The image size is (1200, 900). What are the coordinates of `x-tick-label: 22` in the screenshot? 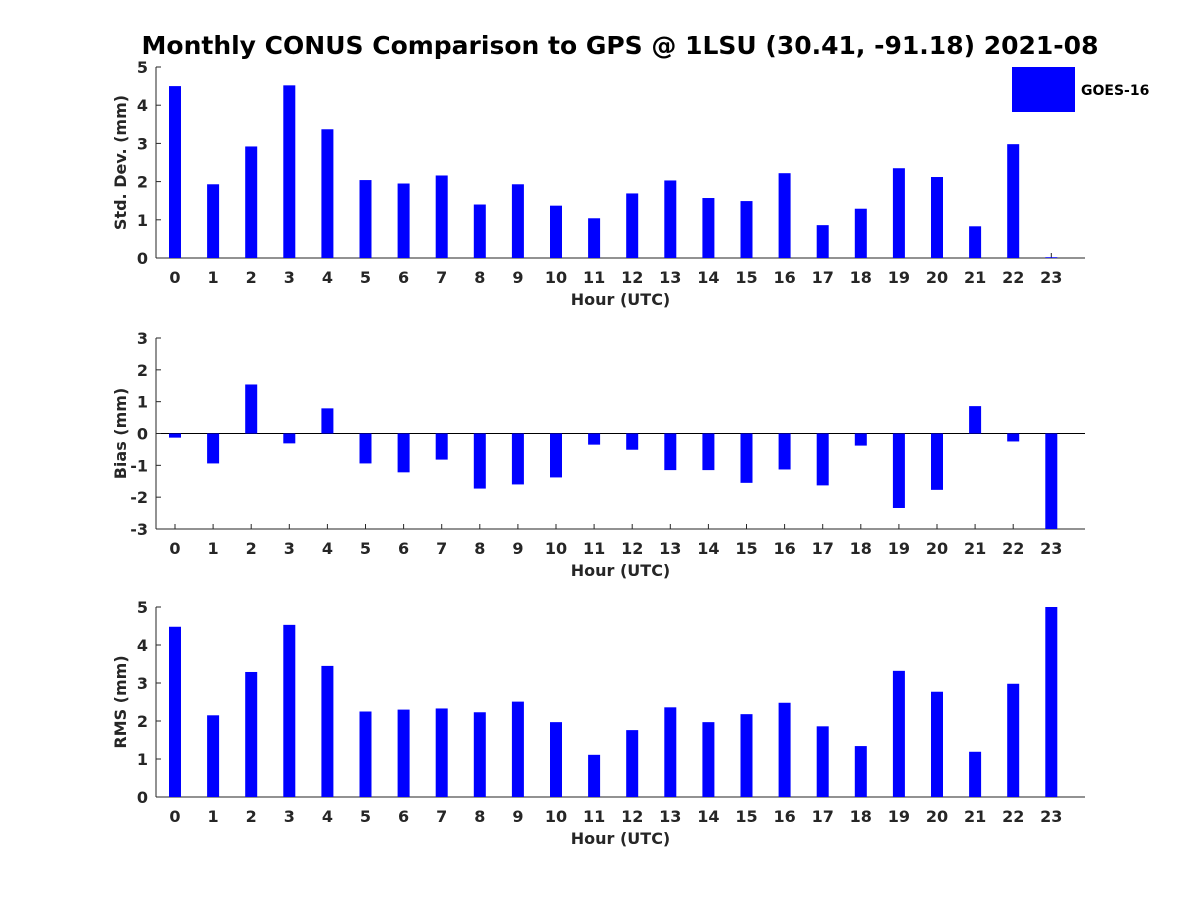 It's located at (1013, 816).